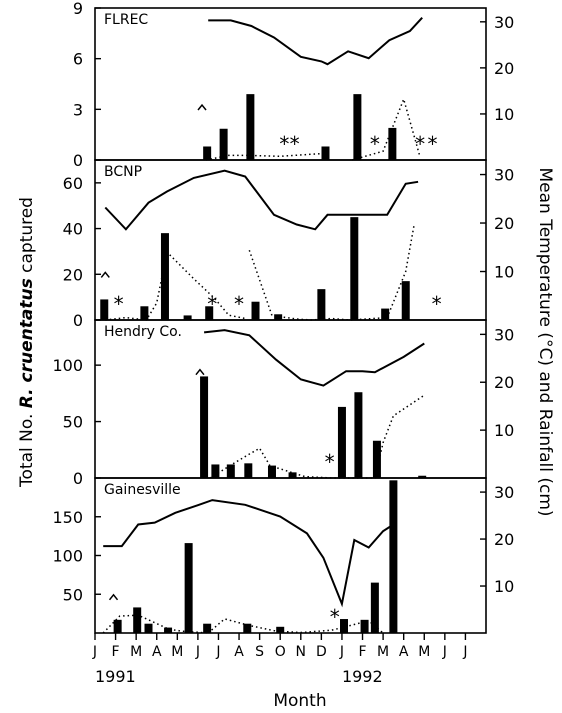  Describe the element at coordinates (67, 517) in the screenshot. I see `left-y-tick-label: 150` at that location.